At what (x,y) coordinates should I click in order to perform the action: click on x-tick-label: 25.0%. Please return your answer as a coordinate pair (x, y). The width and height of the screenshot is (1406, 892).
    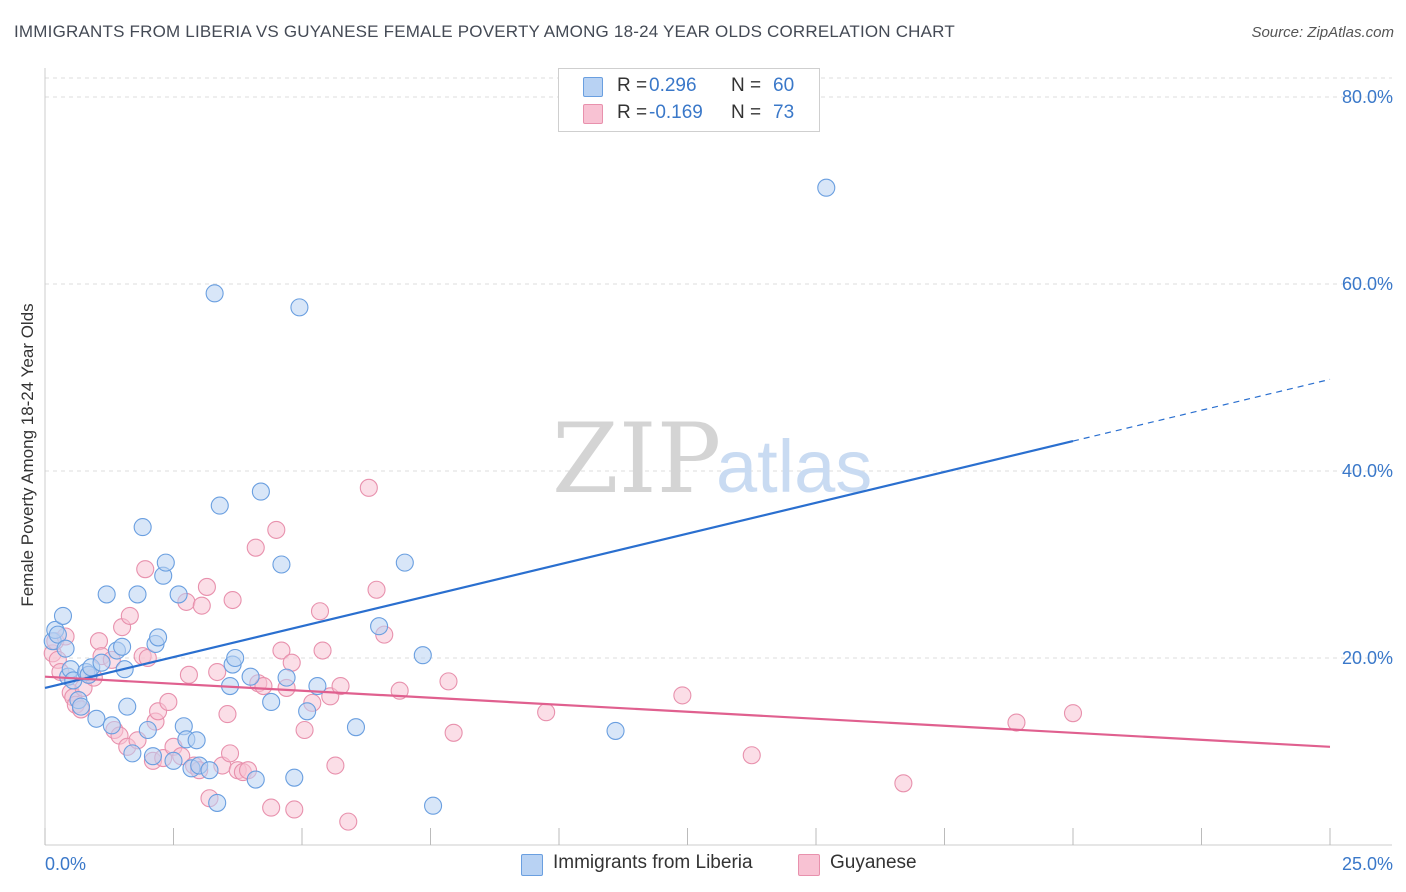
    Looking at the image, I should click on (1367, 864).